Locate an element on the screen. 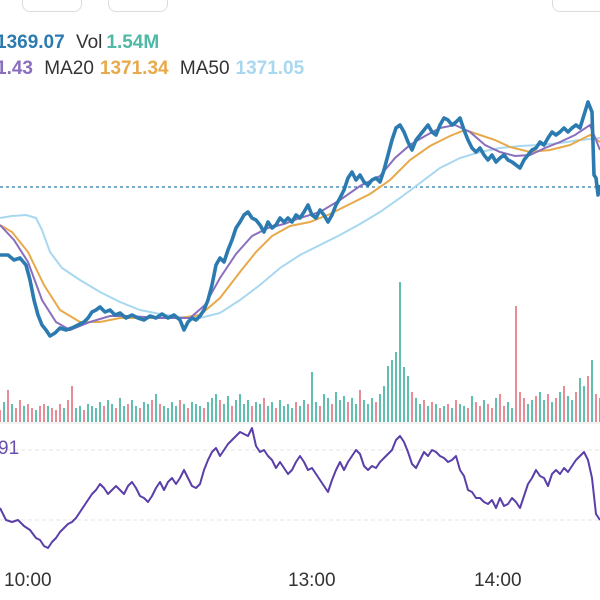 The width and height of the screenshot is (600, 600). legend-row-1: 1369.07 Vol 1.54M is located at coordinates (82, 43).